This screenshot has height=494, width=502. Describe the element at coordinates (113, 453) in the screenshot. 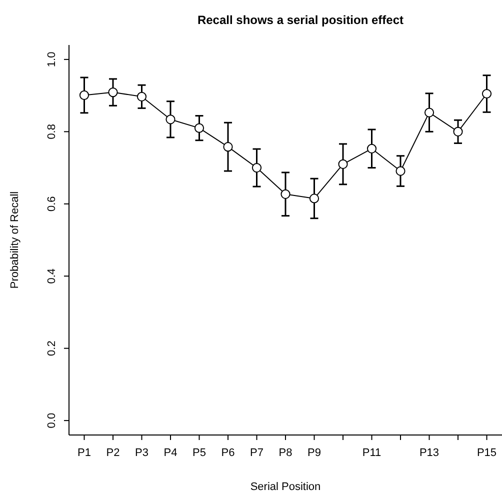

I see `x-tick-label: P2` at that location.